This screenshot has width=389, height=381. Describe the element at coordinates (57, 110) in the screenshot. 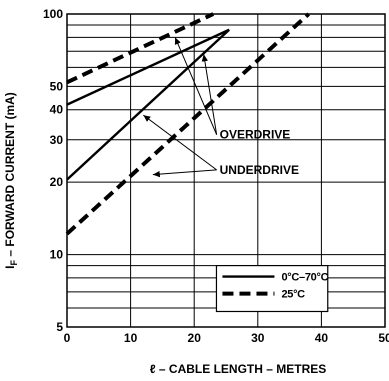

I see `y-tick-label: 40` at that location.